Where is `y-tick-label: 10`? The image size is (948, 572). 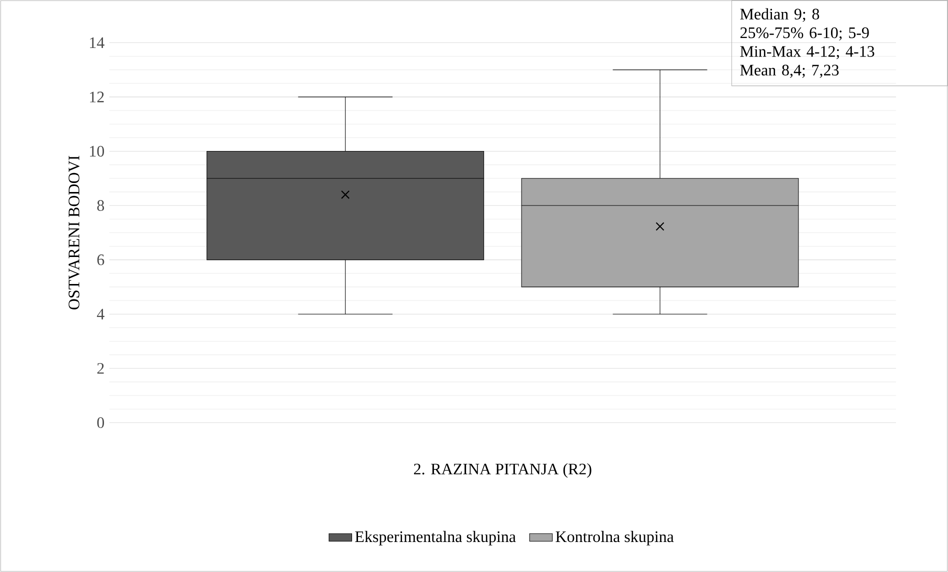 y-tick-label: 10 is located at coordinates (97, 151).